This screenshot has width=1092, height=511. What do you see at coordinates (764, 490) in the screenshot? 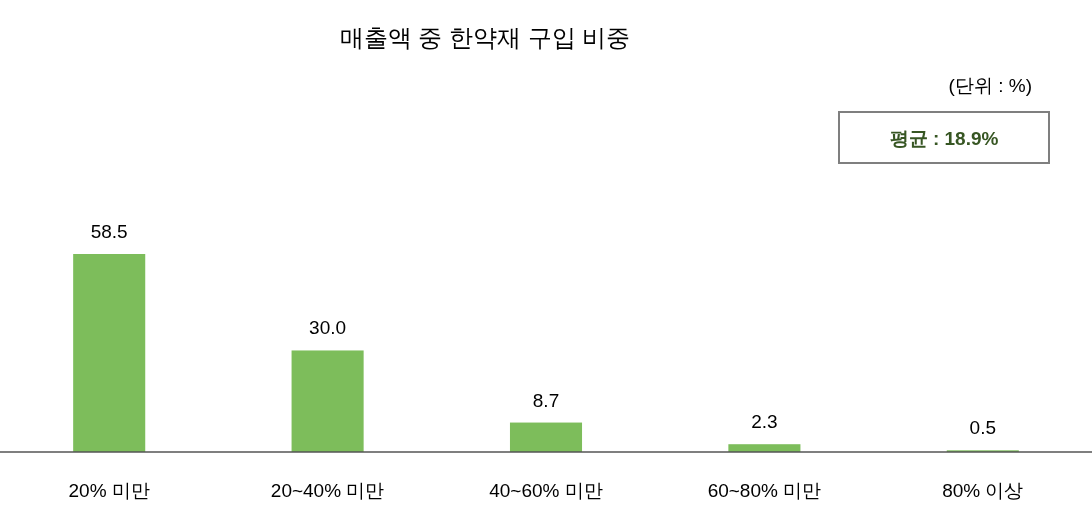
I see `x-tick-label: 60~80% 미만` at bounding box center [764, 490].